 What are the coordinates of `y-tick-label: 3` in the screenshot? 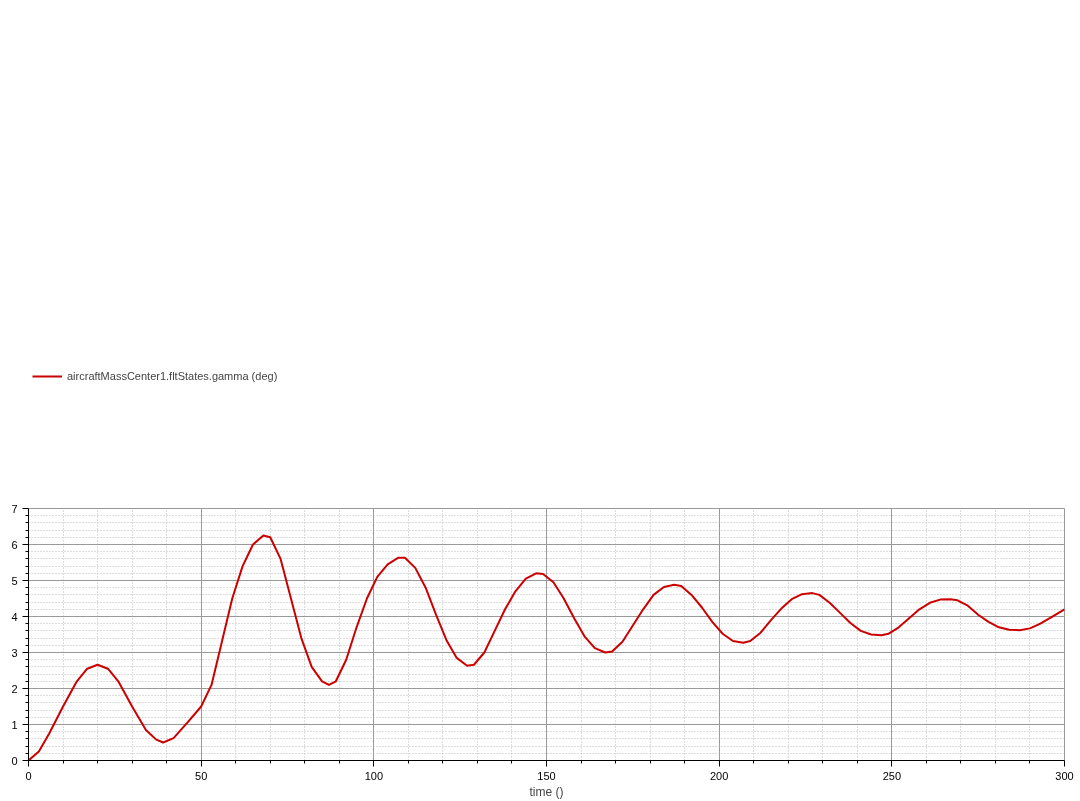 It's located at (14, 652).